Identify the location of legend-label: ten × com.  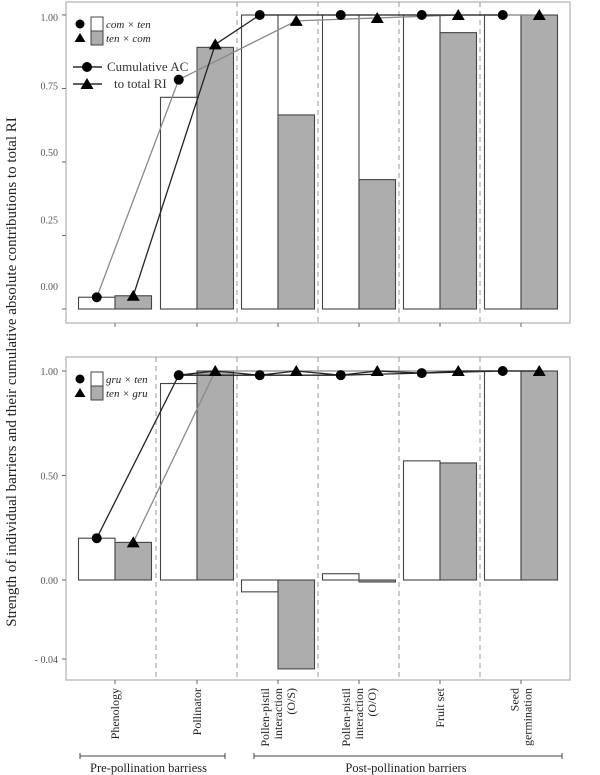
(128, 39).